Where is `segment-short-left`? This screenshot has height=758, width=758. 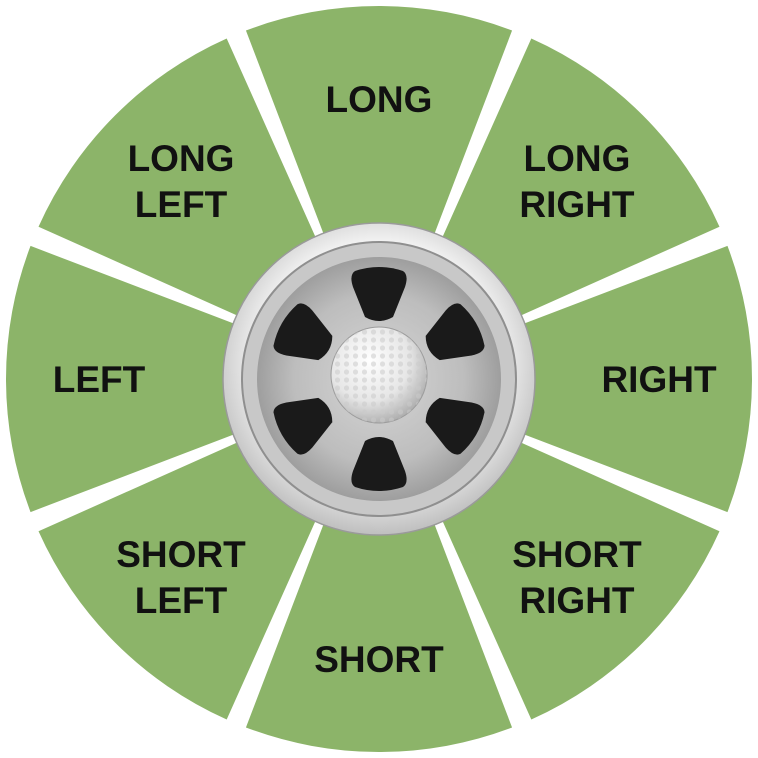 segment-short-left is located at coordinates (177, 580).